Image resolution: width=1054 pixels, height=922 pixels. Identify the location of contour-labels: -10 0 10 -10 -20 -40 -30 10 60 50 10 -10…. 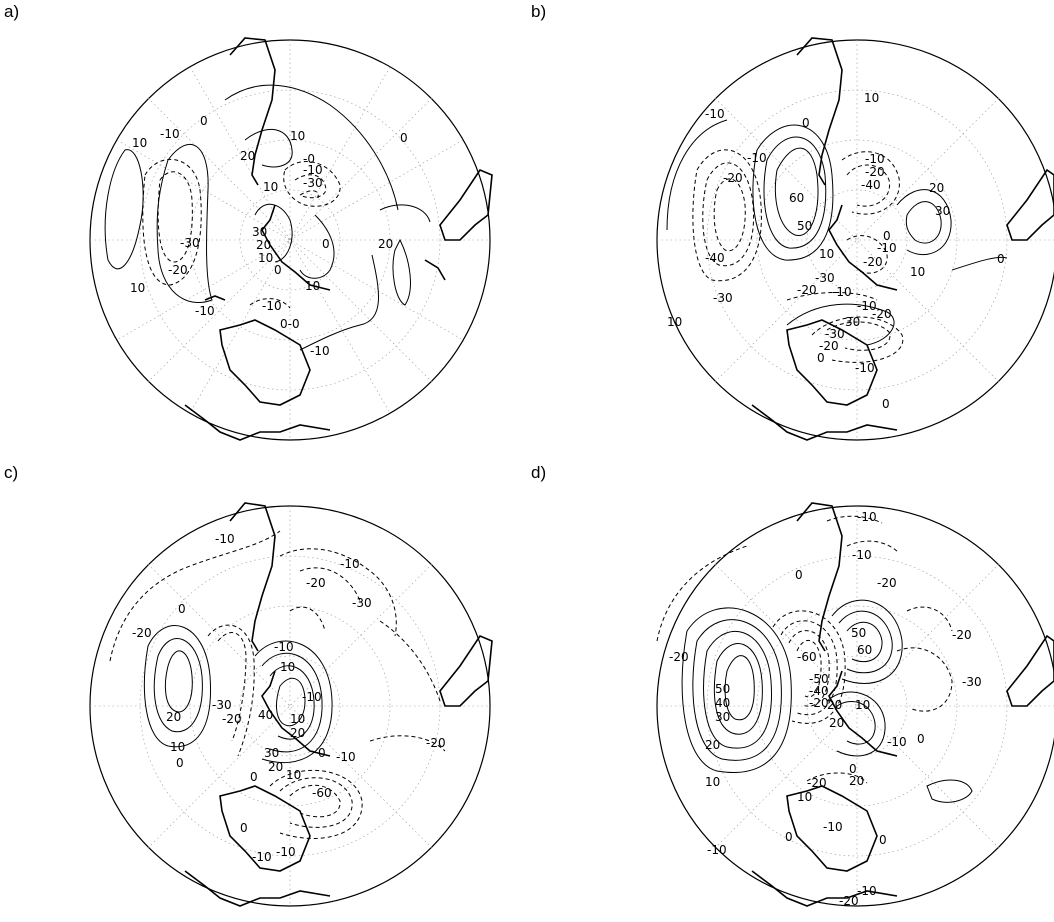
(836, 251).